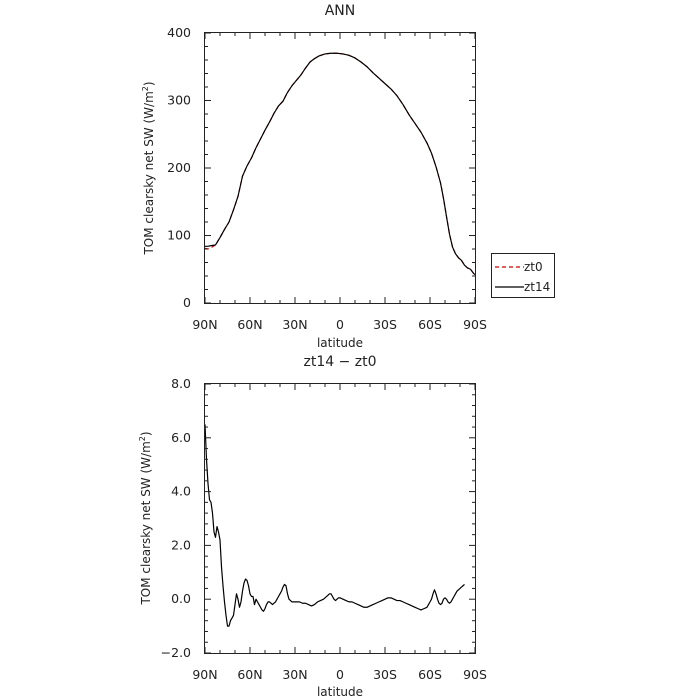 This screenshot has height=700, width=700. I want to click on y-tick-label: 400, so click(179, 32).